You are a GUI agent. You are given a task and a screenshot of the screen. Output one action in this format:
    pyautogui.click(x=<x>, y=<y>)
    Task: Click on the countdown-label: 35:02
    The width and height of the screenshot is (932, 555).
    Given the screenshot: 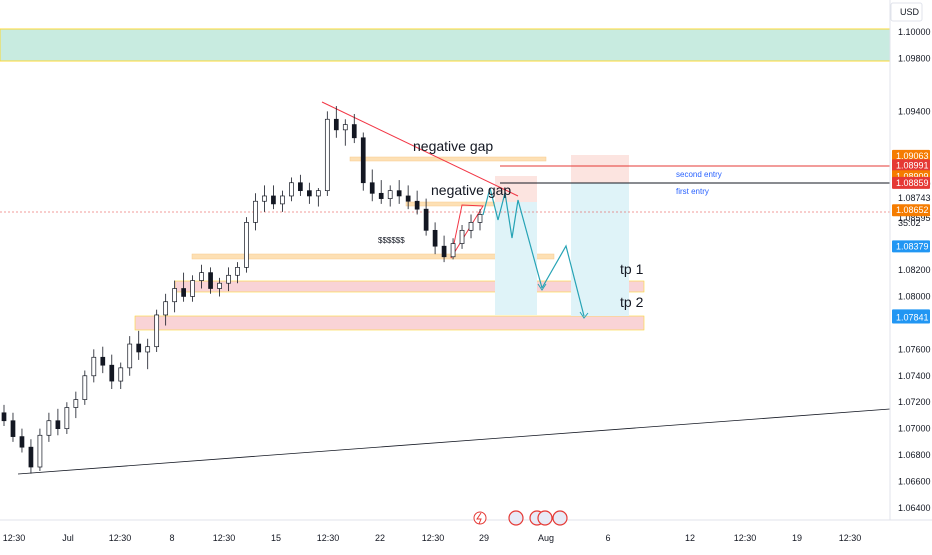 What is the action you would take?
    pyautogui.click(x=909, y=223)
    